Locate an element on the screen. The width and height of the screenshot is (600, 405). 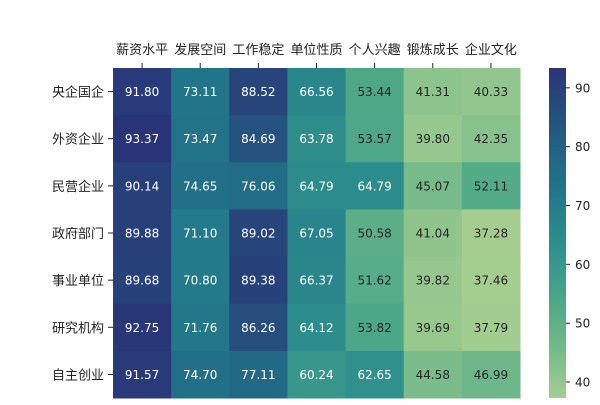
cell-value-label: 89.38 is located at coordinates (258, 281).